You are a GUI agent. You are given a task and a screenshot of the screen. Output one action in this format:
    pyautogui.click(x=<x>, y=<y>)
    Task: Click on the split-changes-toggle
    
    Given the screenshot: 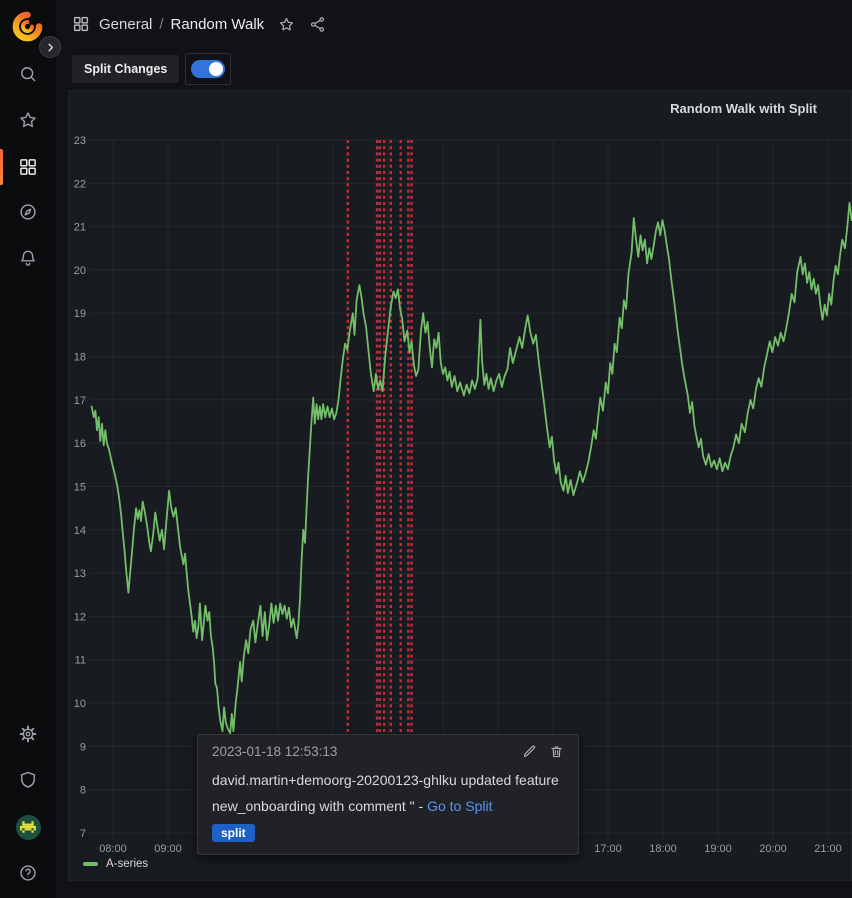 What is the action you would take?
    pyautogui.click(x=208, y=69)
    